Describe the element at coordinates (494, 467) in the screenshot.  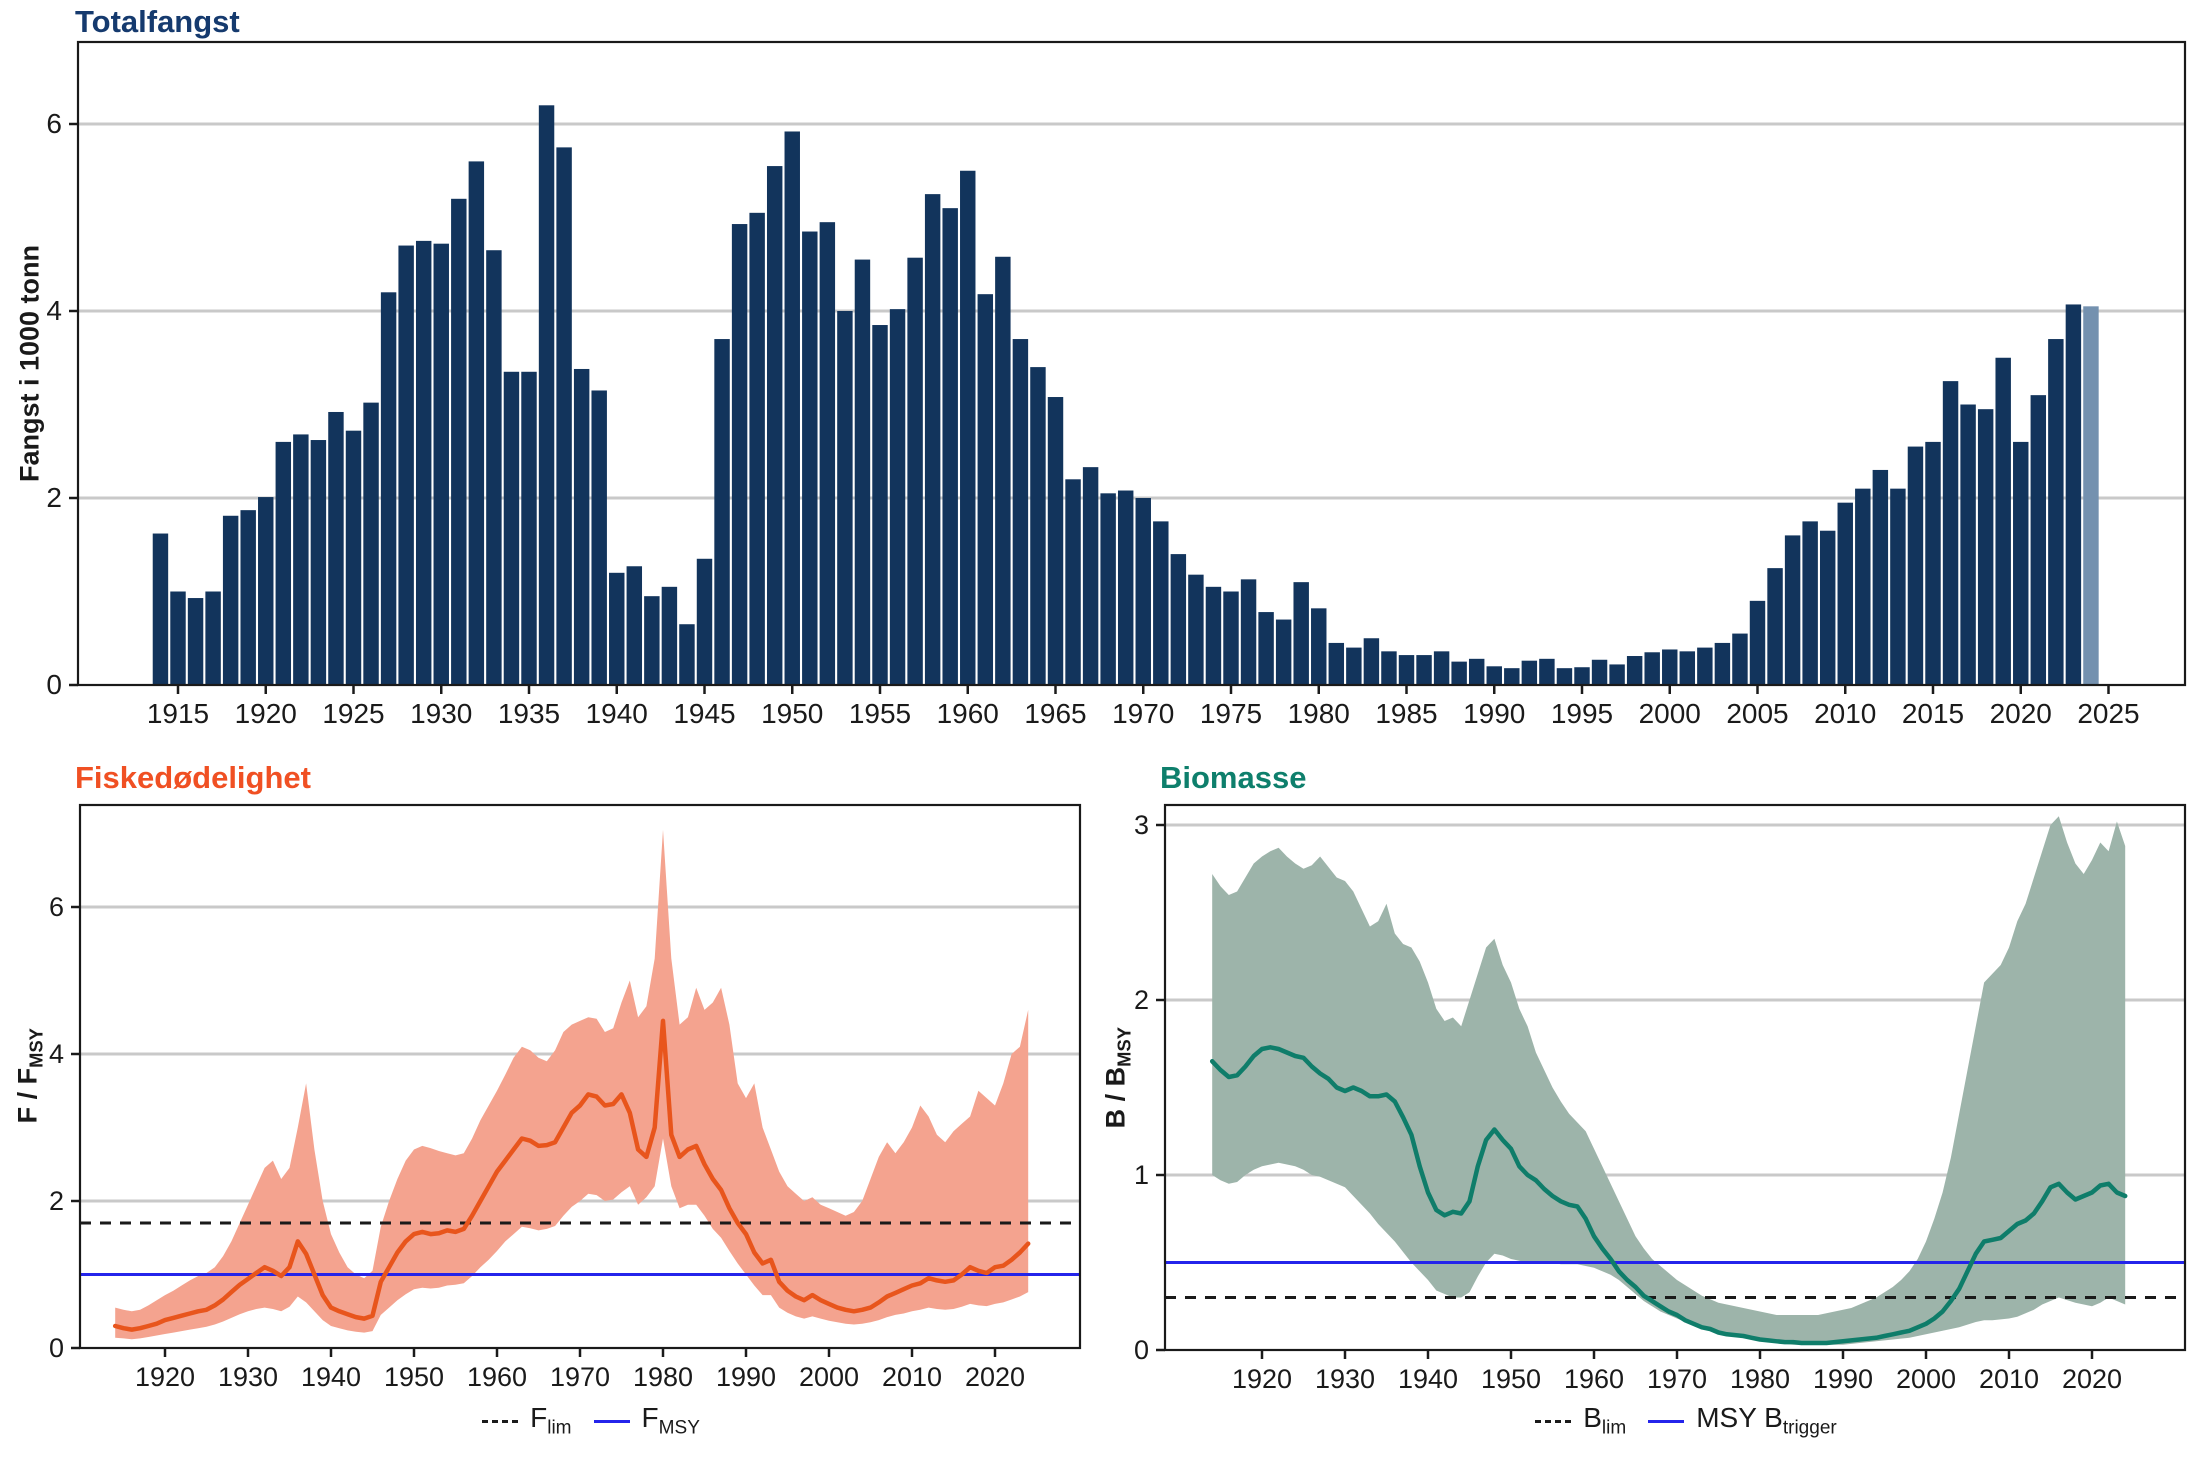
I see `bar-1933` at that location.